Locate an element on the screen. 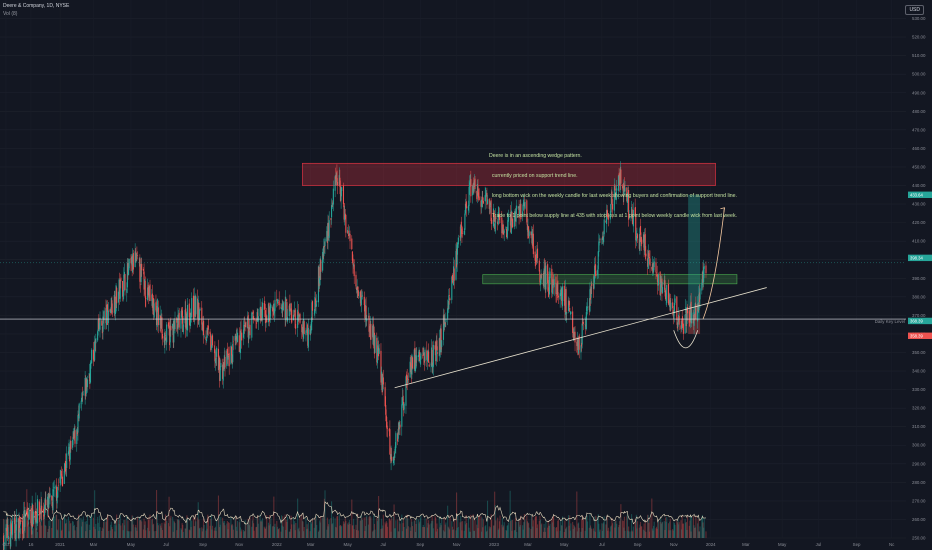  x-tick-label: Jul is located at coordinates (166, 544).